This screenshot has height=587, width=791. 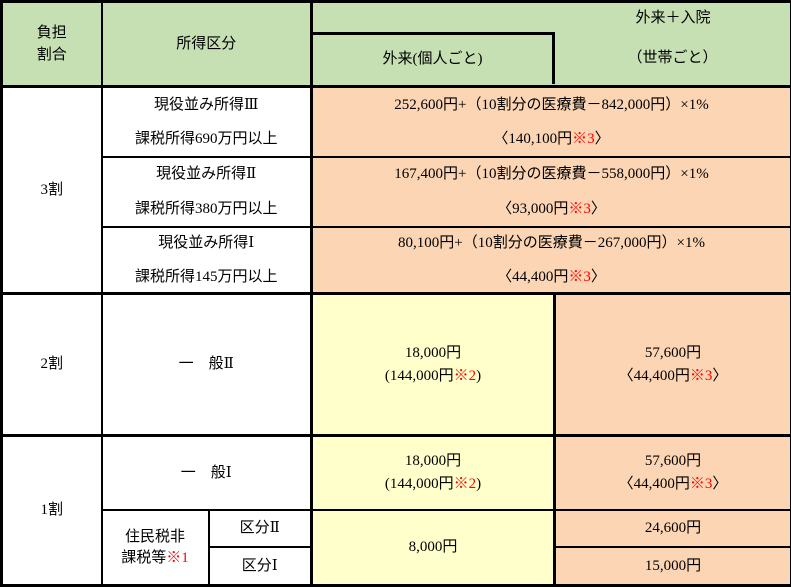 What do you see at coordinates (207, 122) in the screenshot?
I see `income-cell-active-3: 現役並み所得Ⅲ 課税所得690万円以上` at bounding box center [207, 122].